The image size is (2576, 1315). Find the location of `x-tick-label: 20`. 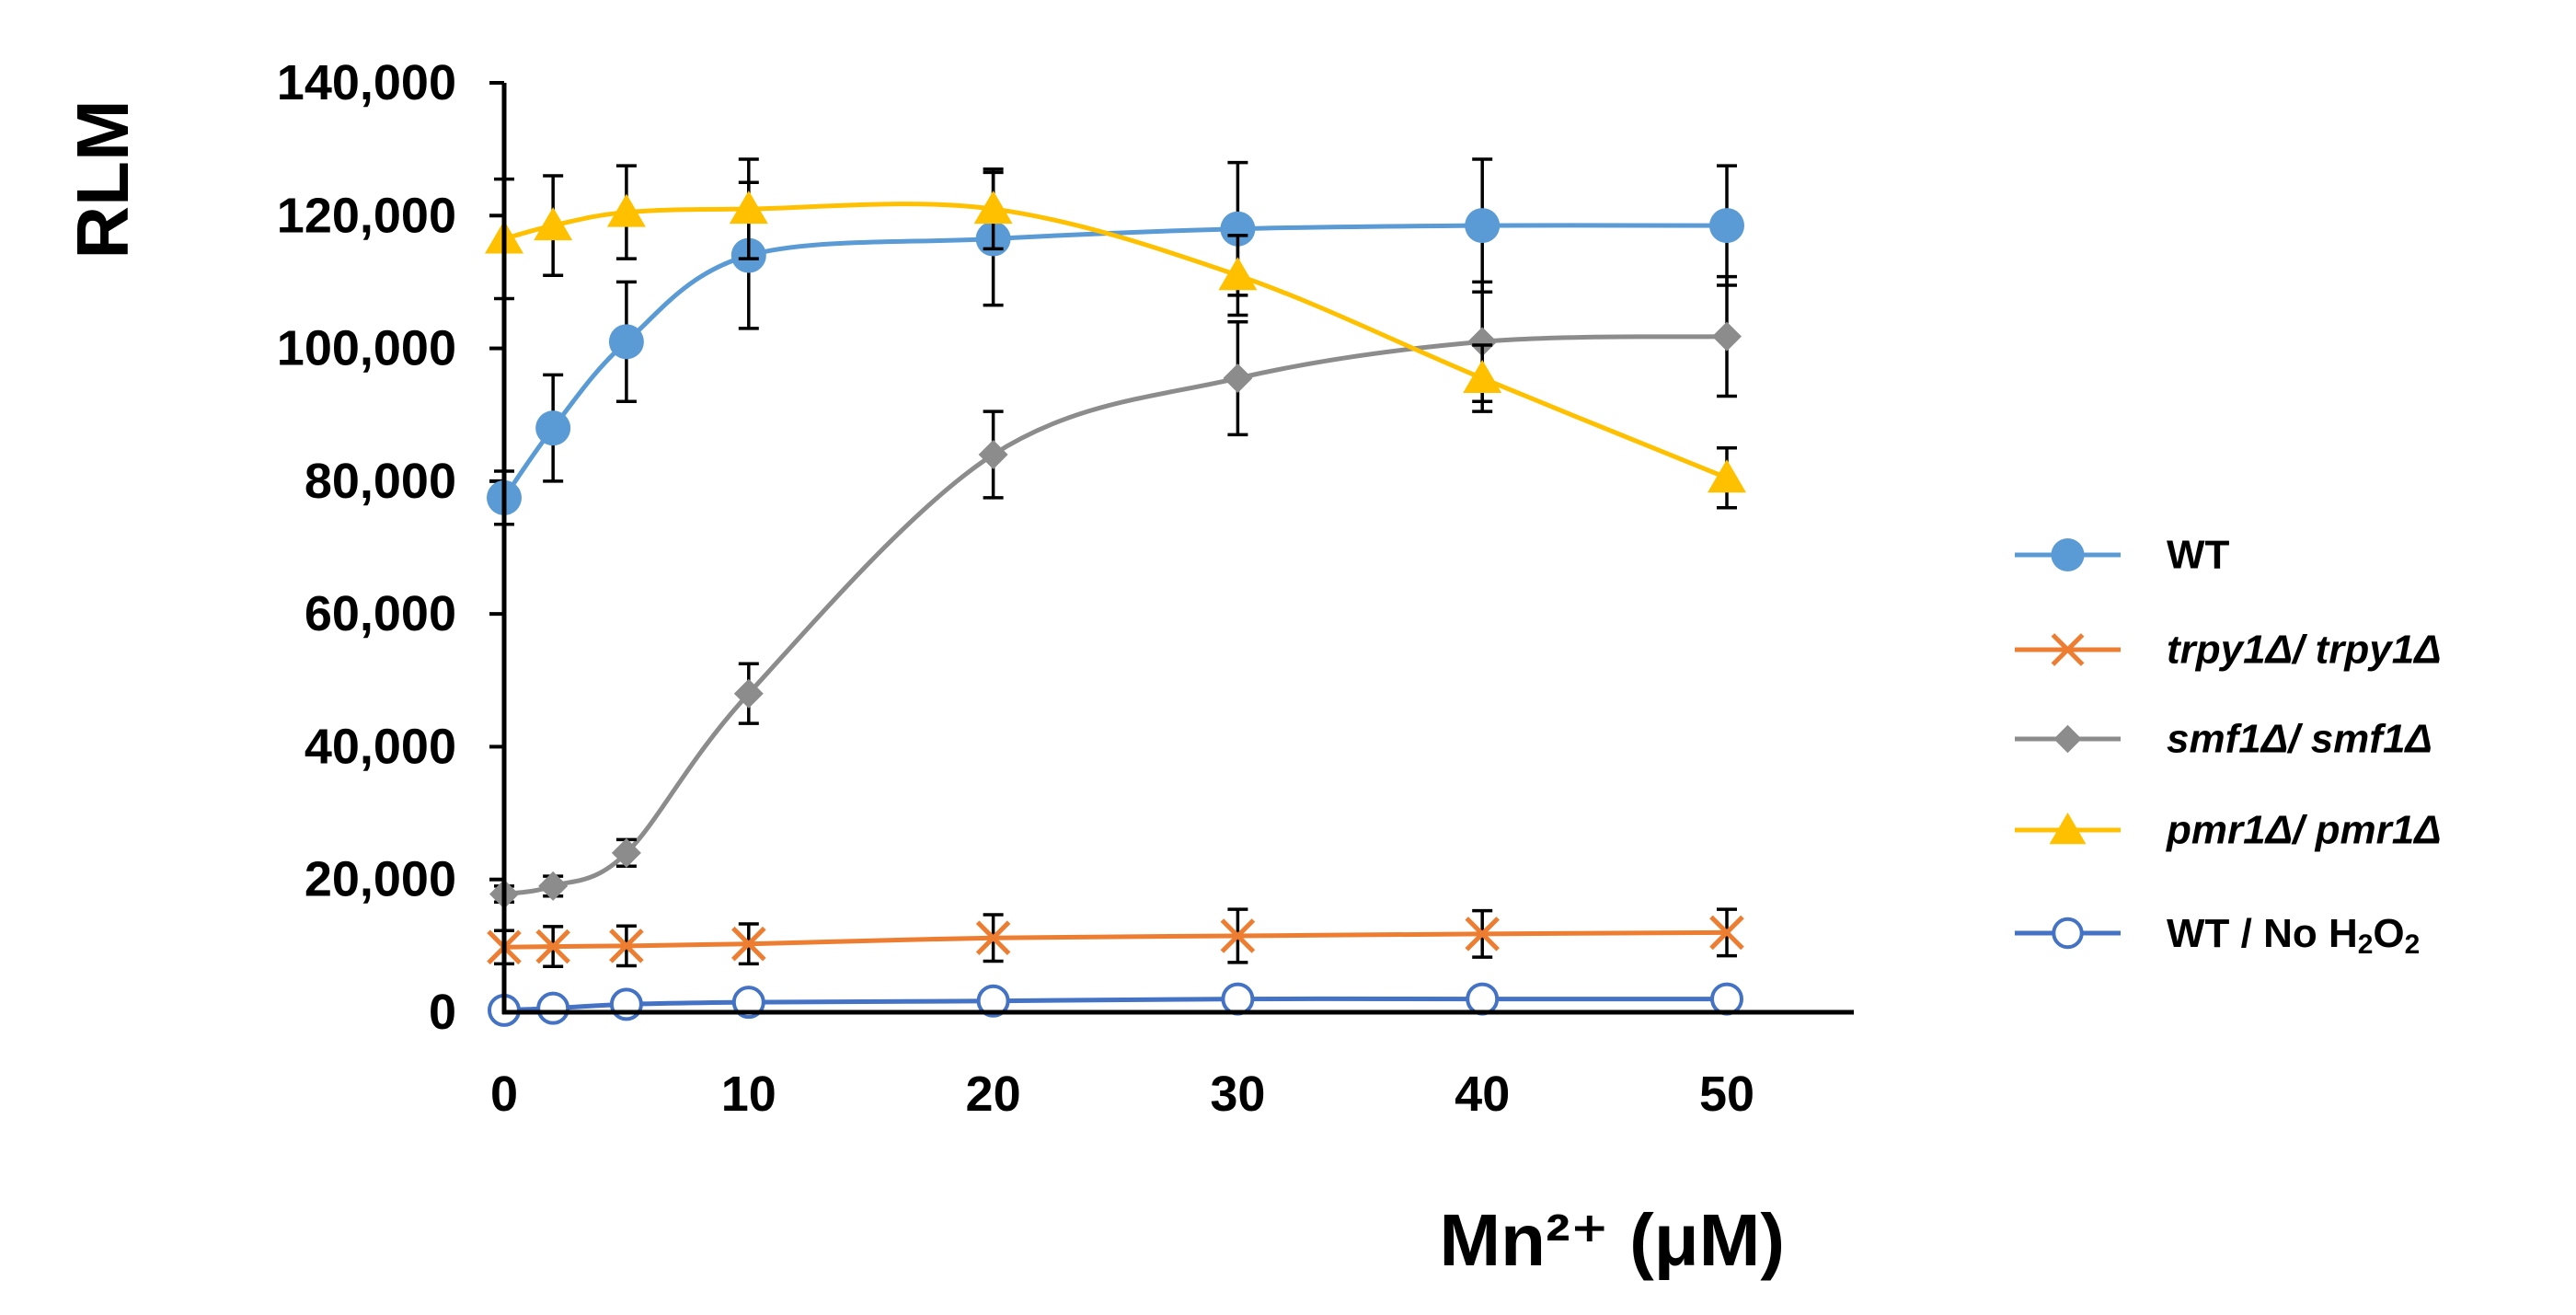

x-tick-label: 20 is located at coordinates (993, 1094).